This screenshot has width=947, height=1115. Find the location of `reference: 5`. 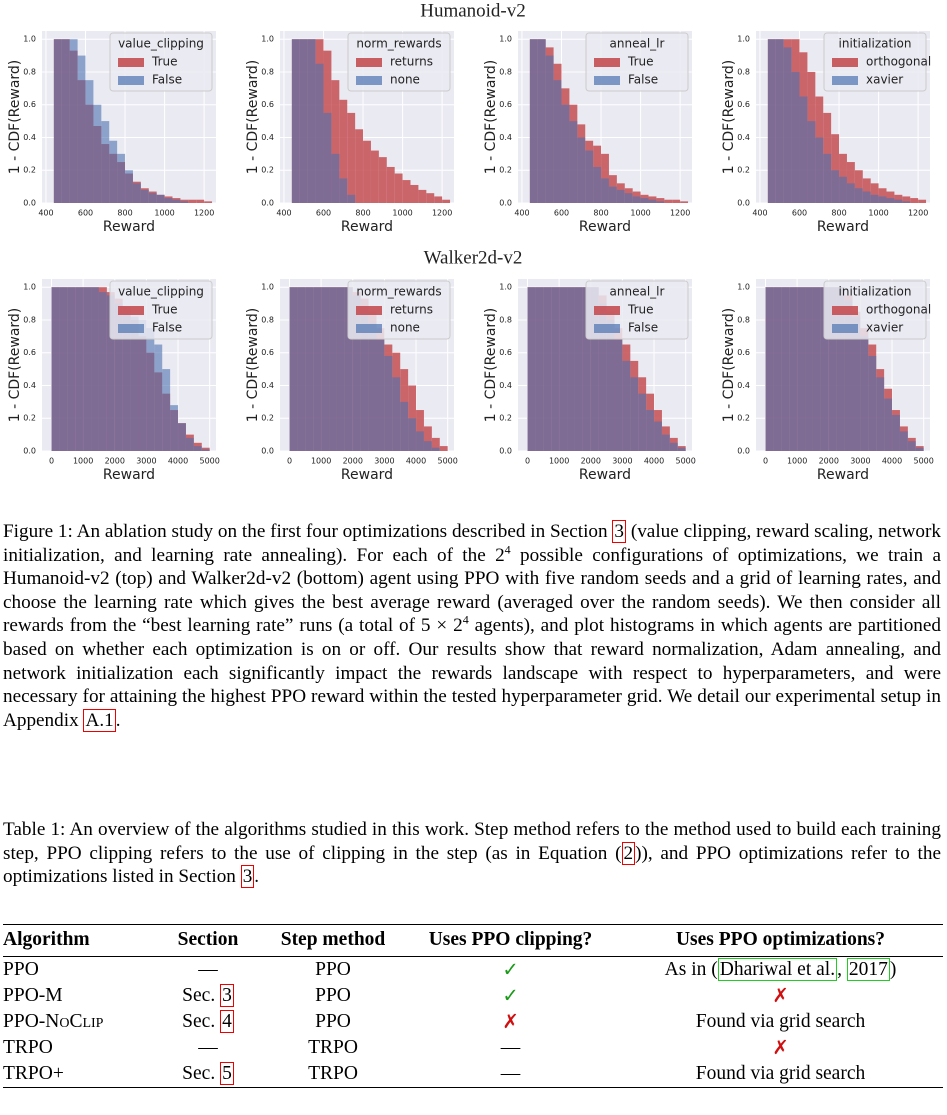

reference: 5 is located at coordinates (227, 1073).